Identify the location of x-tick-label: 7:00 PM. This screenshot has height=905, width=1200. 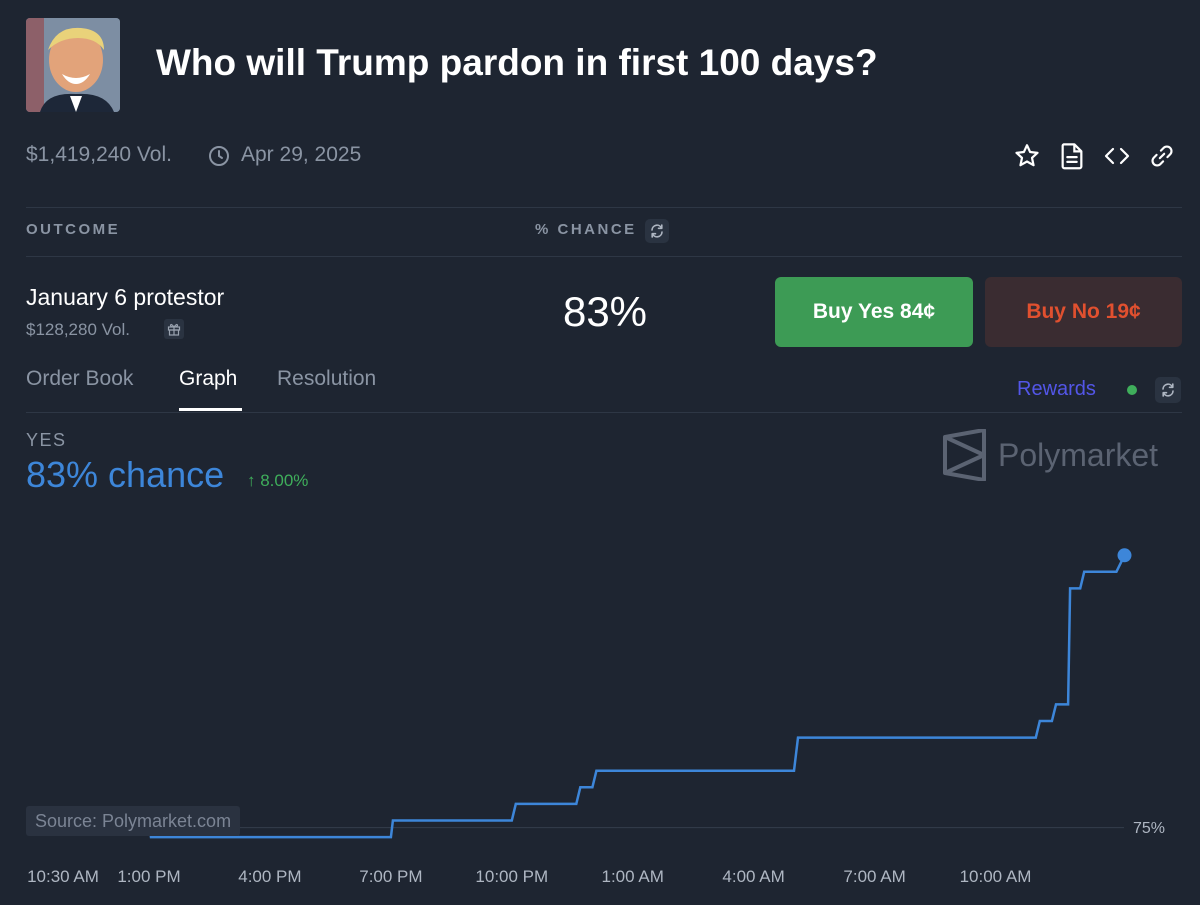
(390, 876).